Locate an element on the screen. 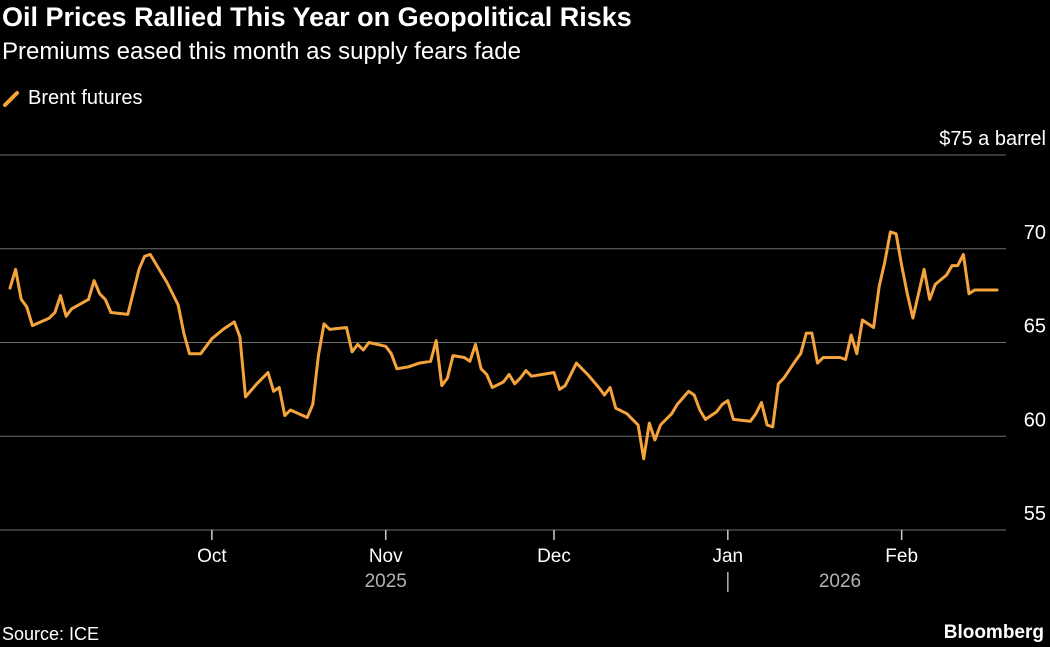 The width and height of the screenshot is (1050, 647). x-tick-label: Jan is located at coordinates (727, 556).